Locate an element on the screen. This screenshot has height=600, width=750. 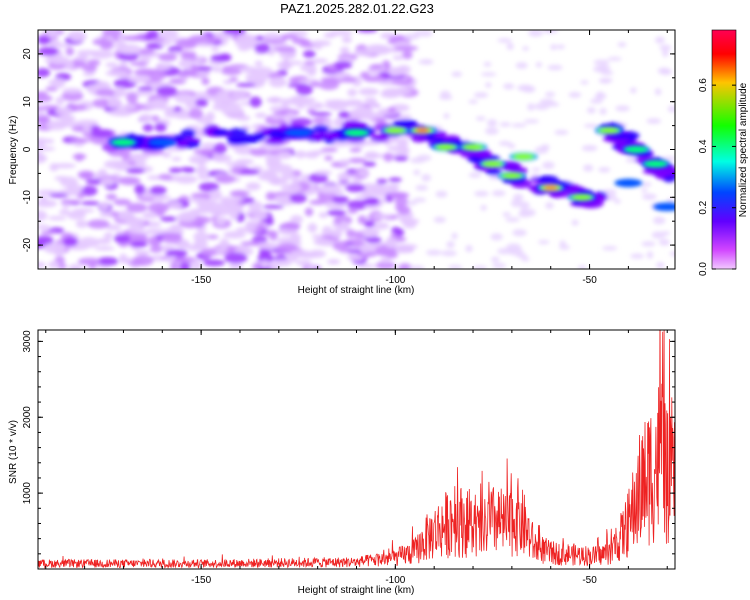
bottom-y-tick-label: 1000 is located at coordinates (27, 493).